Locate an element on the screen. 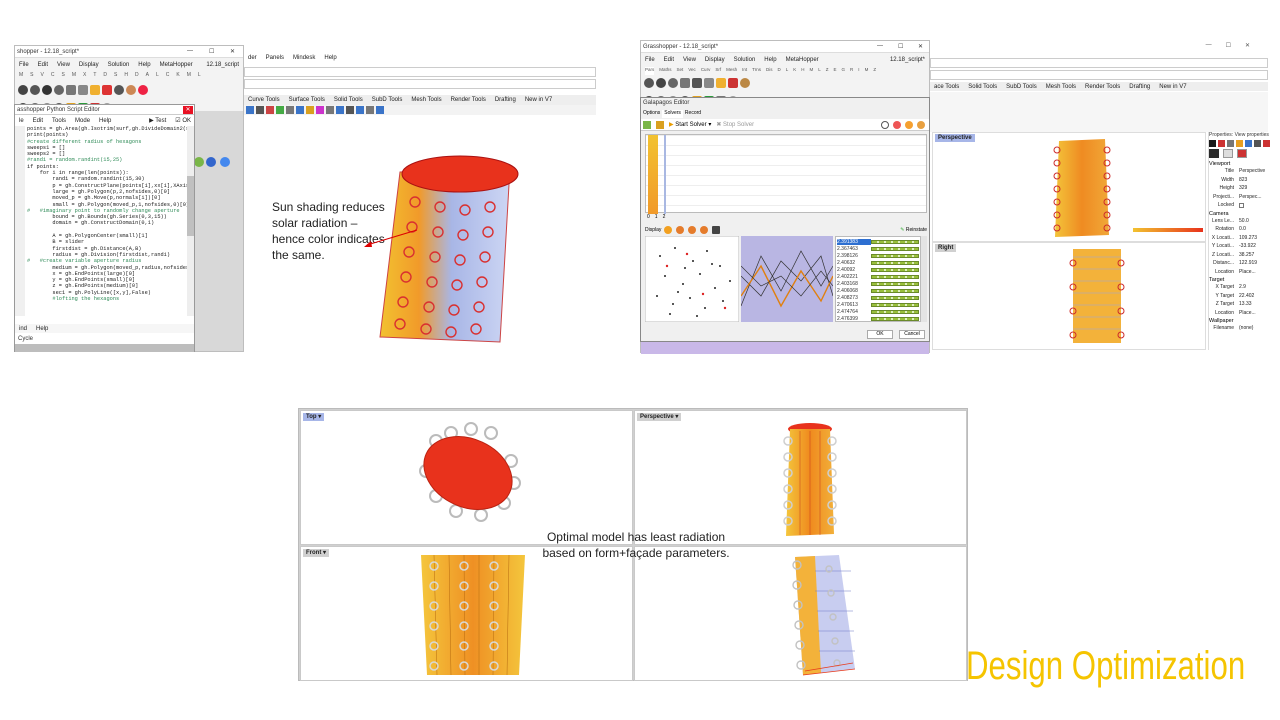 The width and height of the screenshot is (1280, 720). gh2-tab: K is located at coordinates (795, 69).